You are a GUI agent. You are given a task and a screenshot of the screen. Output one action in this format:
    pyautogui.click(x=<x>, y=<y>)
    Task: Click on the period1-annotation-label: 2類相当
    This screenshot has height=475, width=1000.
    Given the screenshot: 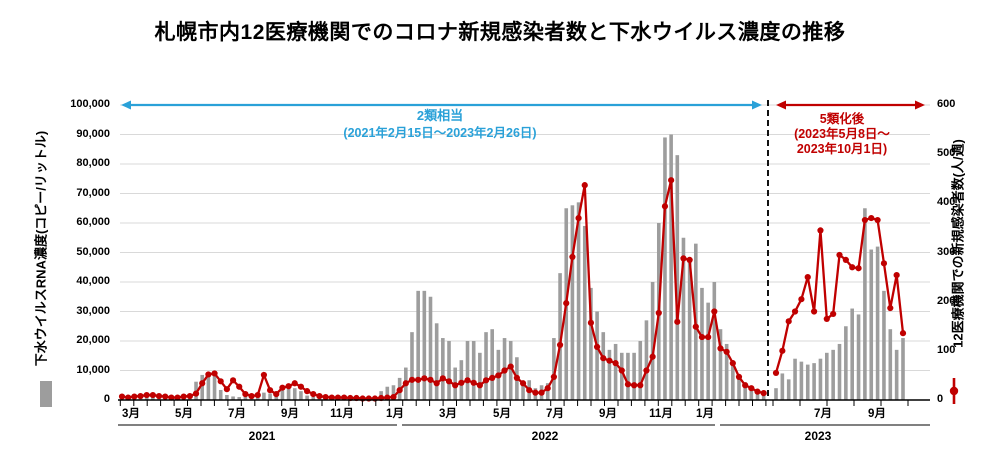 What is the action you would take?
    pyautogui.click(x=440, y=115)
    